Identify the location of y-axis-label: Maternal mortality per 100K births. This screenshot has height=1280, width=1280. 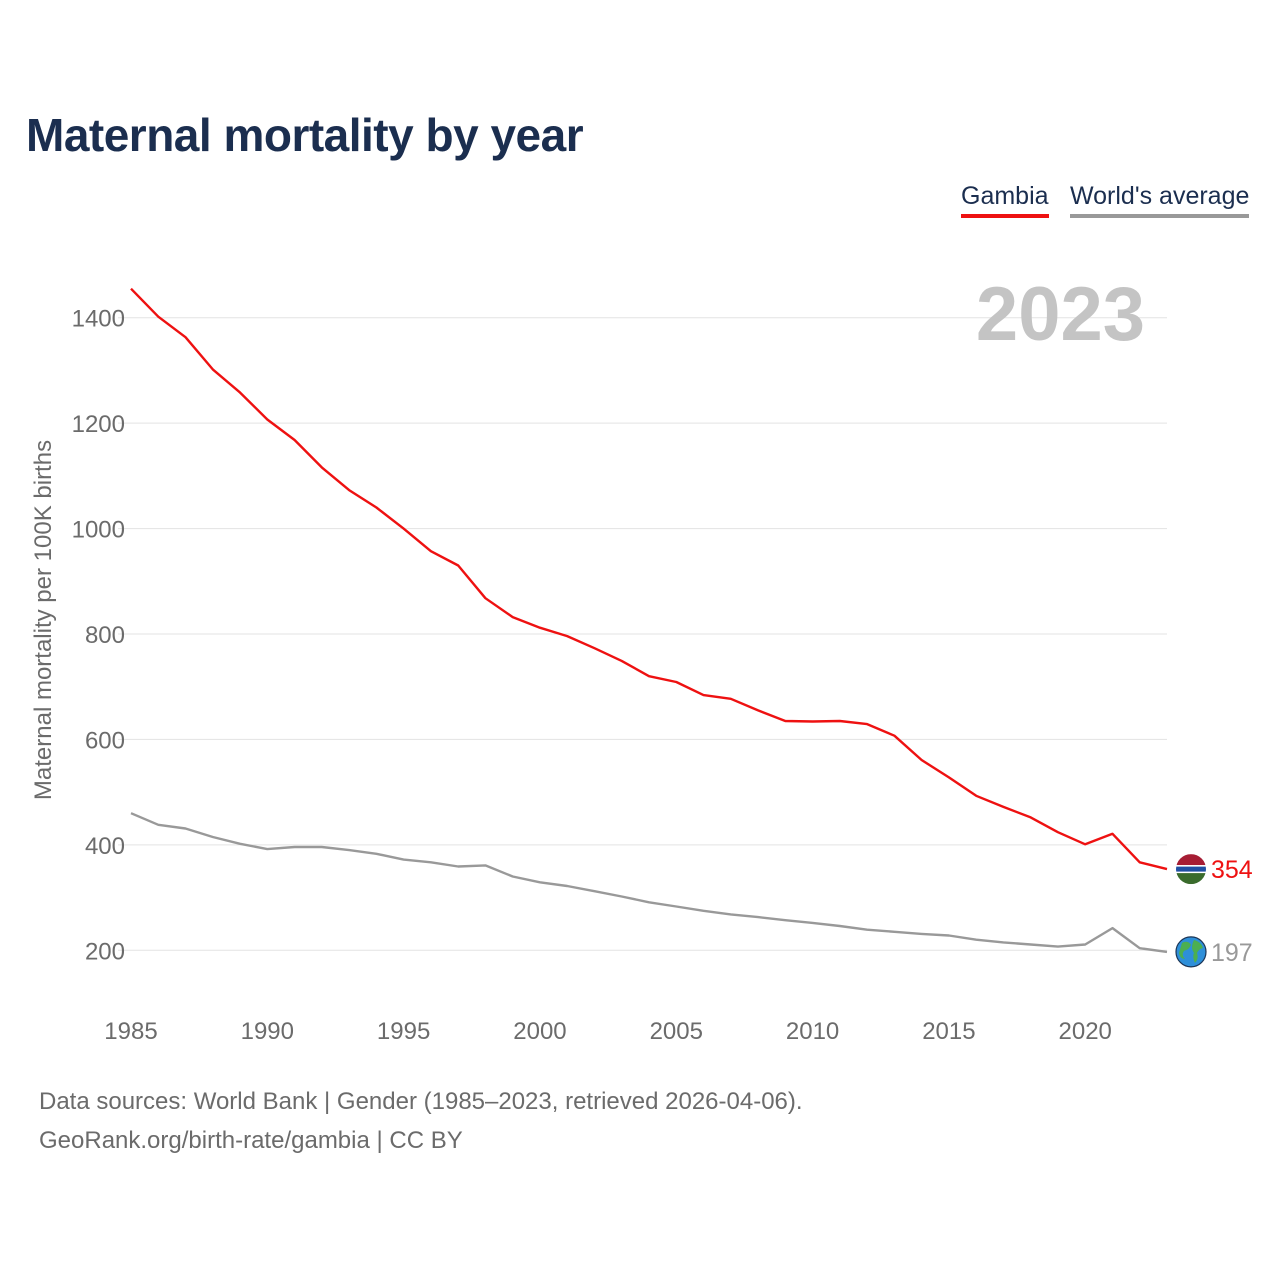
(43, 620).